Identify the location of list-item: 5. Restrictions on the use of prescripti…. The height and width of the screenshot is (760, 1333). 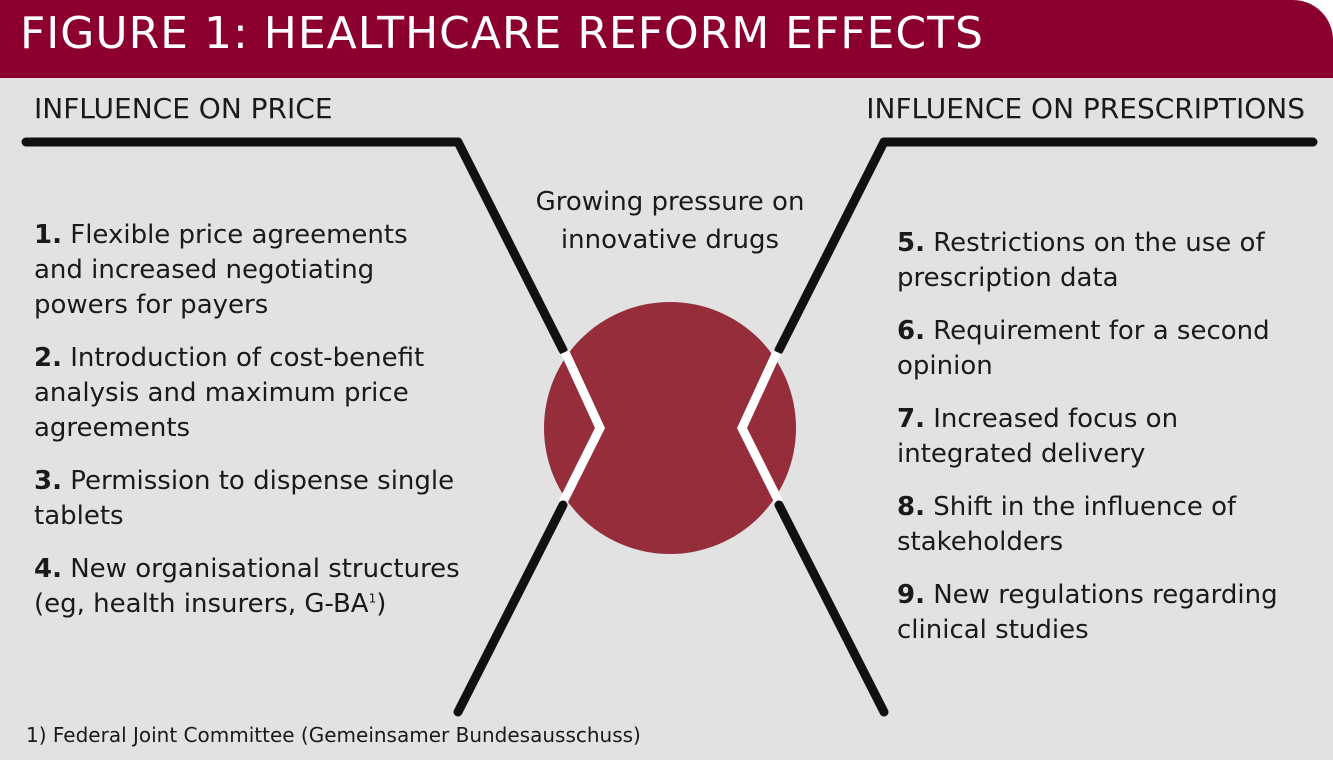
(1107, 261).